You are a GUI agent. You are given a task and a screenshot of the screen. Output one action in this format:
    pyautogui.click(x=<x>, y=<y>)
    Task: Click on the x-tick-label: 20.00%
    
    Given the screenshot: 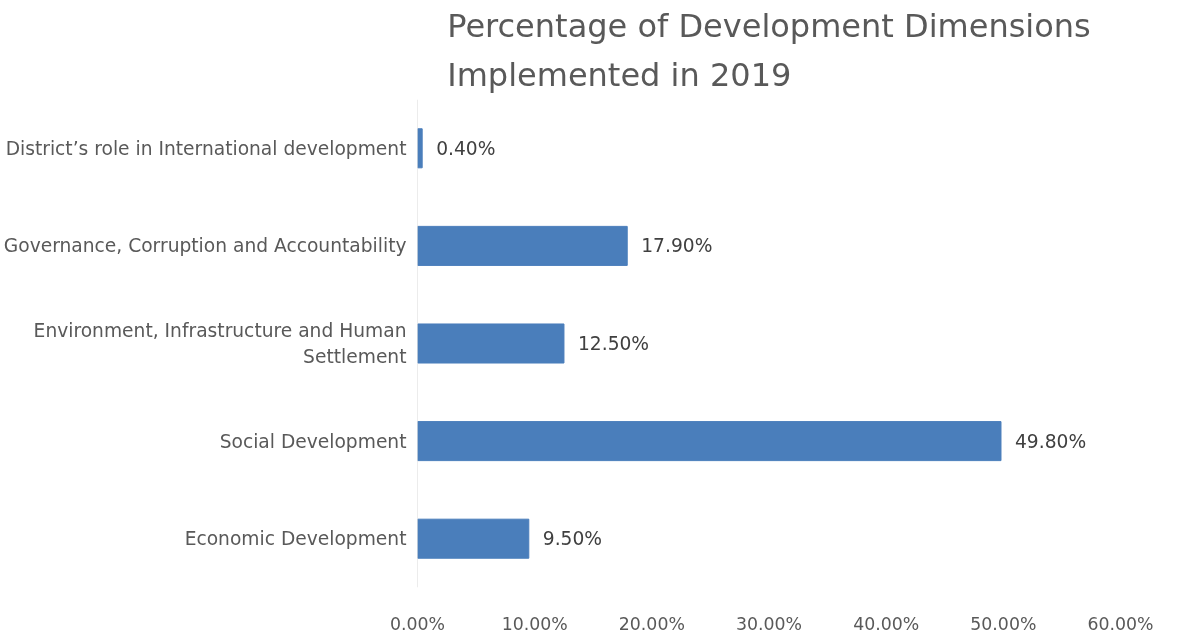 What is the action you would take?
    pyautogui.click(x=651, y=623)
    